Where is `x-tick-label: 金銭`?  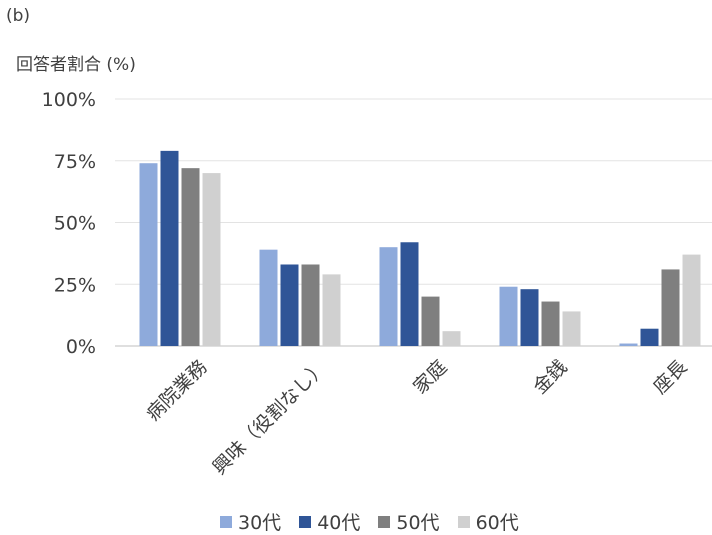 x-tick-label: 金銭 is located at coordinates (550, 377).